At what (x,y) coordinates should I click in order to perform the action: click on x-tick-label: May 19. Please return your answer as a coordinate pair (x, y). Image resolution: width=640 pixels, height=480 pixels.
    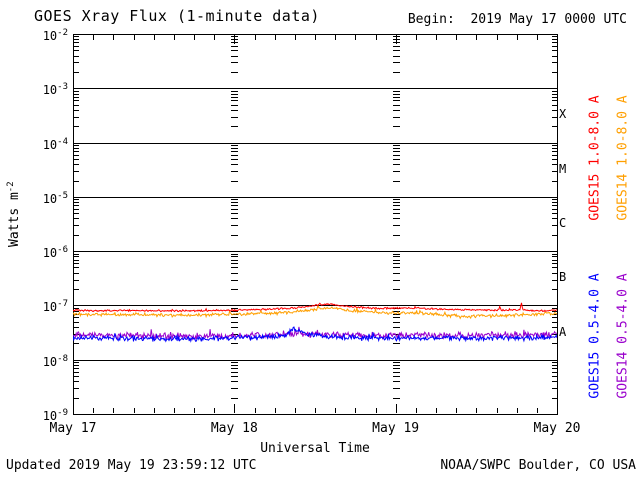
    Looking at the image, I should click on (396, 428).